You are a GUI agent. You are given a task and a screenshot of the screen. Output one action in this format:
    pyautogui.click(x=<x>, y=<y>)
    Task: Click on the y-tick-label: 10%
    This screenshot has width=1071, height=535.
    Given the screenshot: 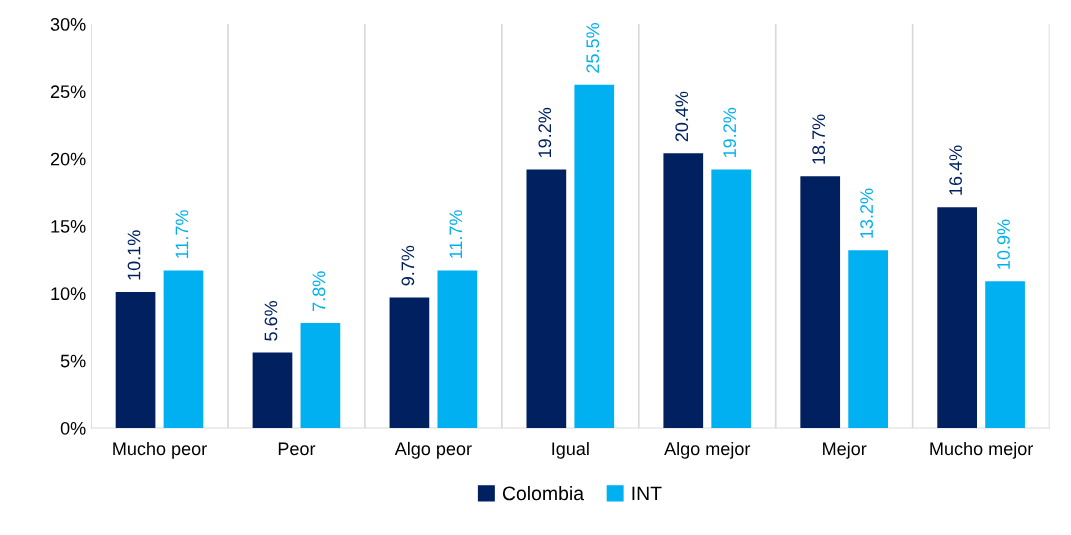 What is the action you would take?
    pyautogui.click(x=68, y=294)
    